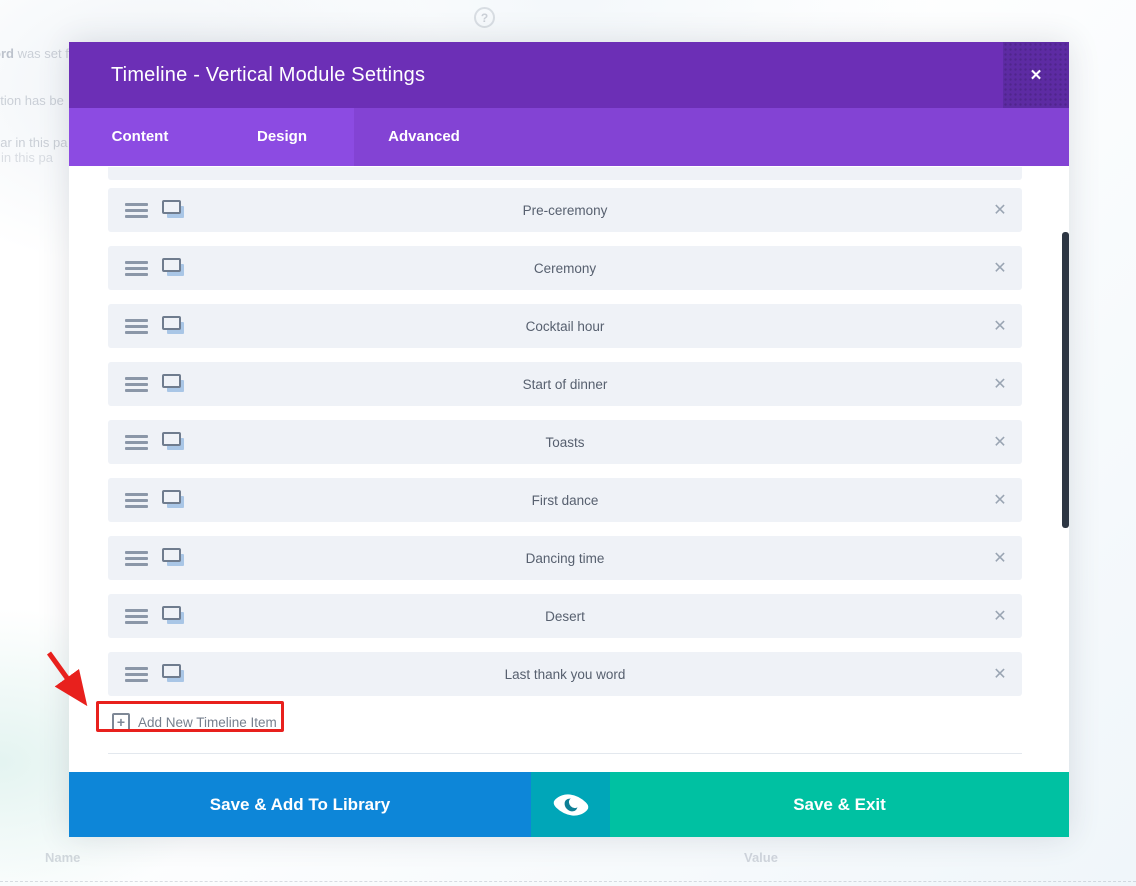  What do you see at coordinates (7, 53) in the screenshot?
I see `background-text-fragment-bold: ord` at bounding box center [7, 53].